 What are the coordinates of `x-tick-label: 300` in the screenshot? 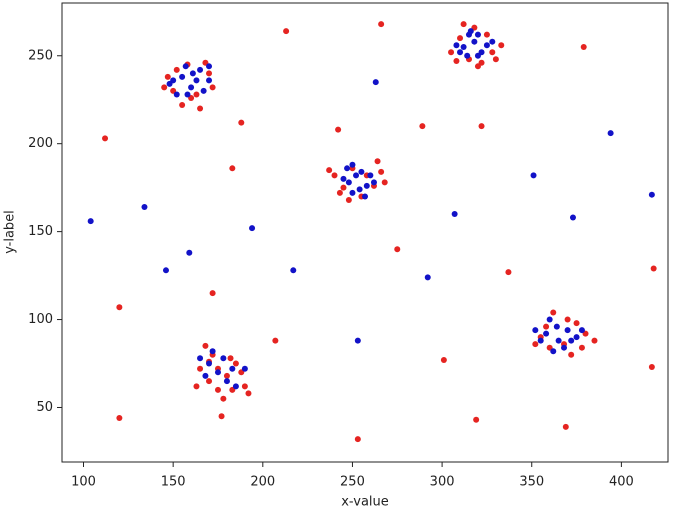 It's located at (442, 482).